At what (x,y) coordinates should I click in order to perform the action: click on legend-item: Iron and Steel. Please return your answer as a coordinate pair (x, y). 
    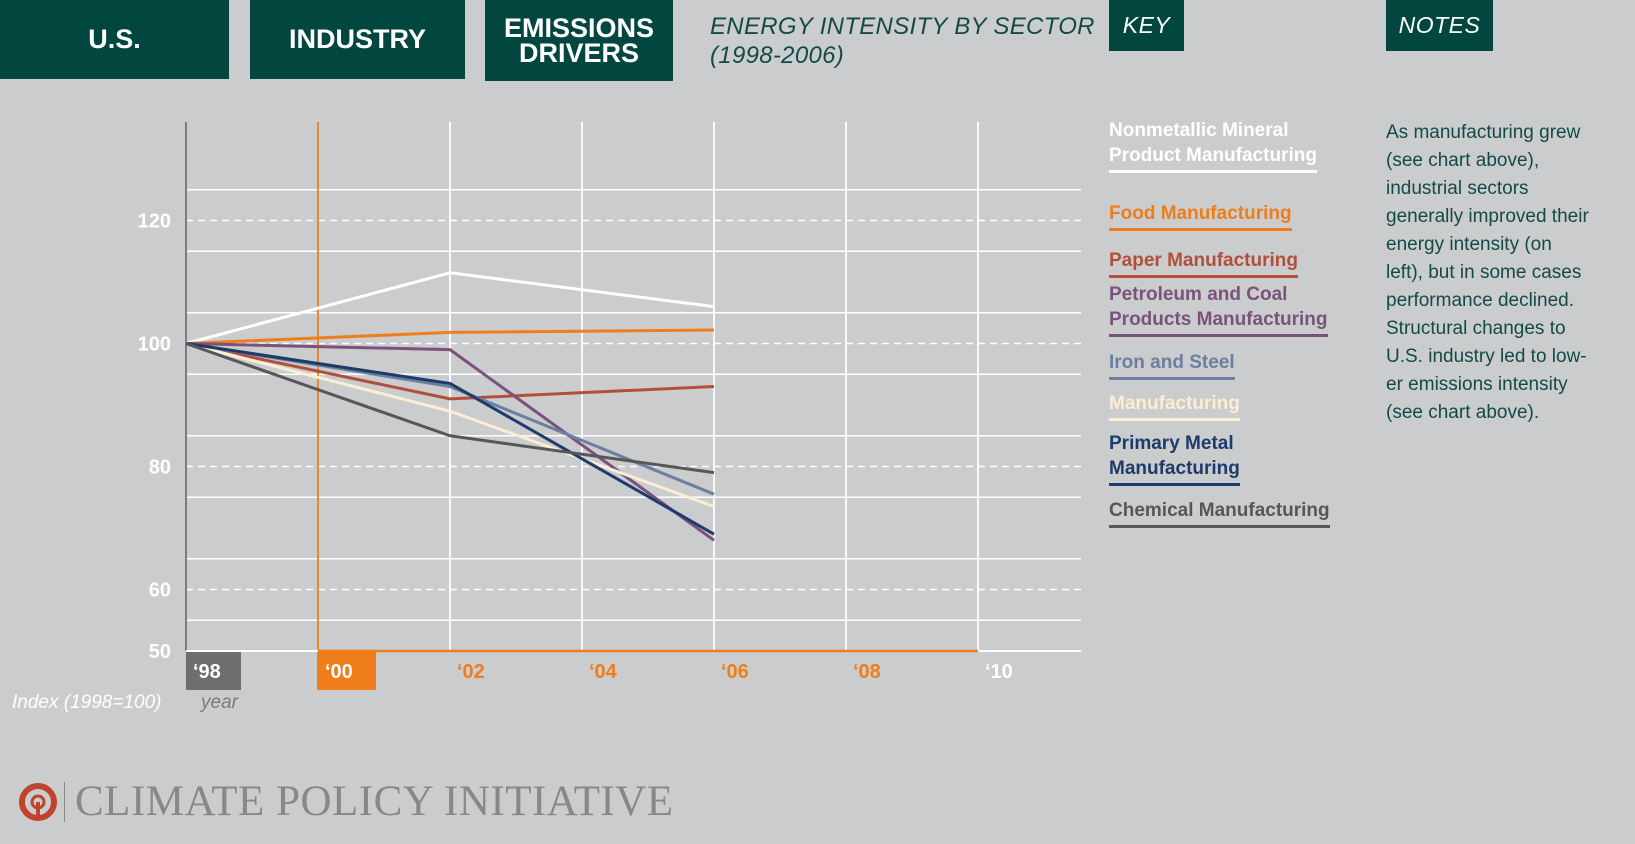
    Looking at the image, I should click on (1172, 365).